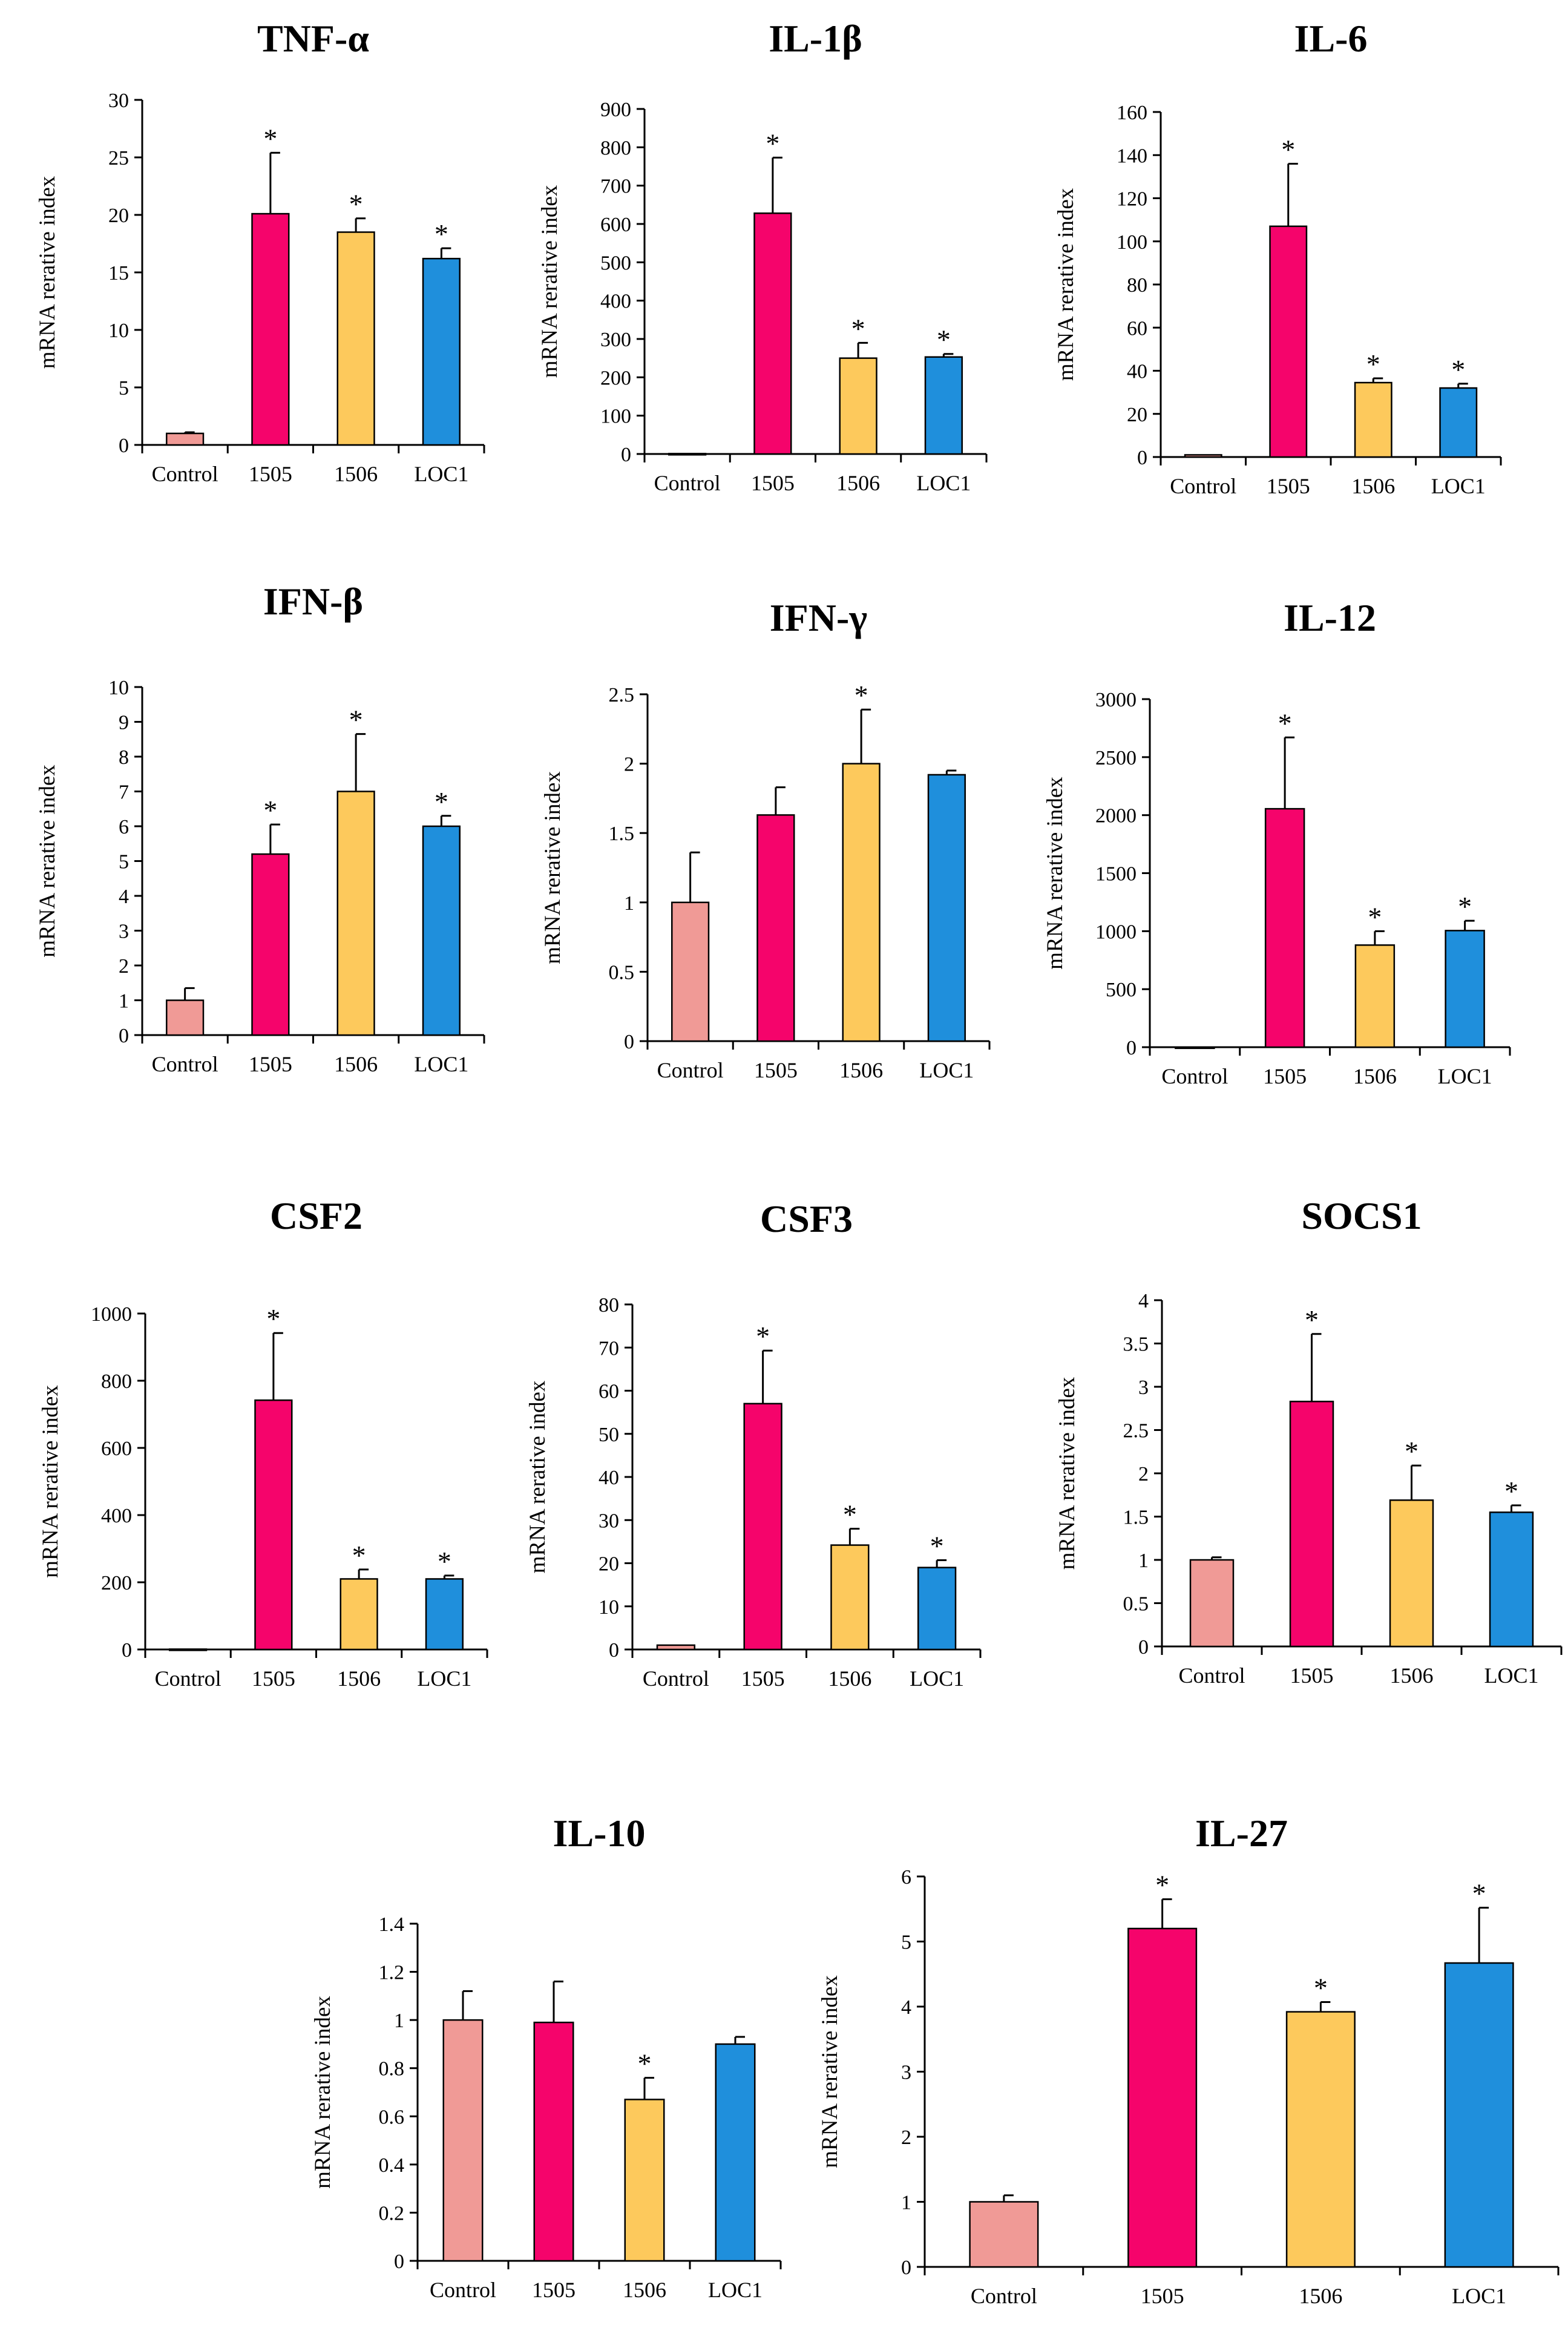 The height and width of the screenshot is (2325, 1568). Describe the element at coordinates (615, 378) in the screenshot. I see `y-tick-label: 200` at that location.